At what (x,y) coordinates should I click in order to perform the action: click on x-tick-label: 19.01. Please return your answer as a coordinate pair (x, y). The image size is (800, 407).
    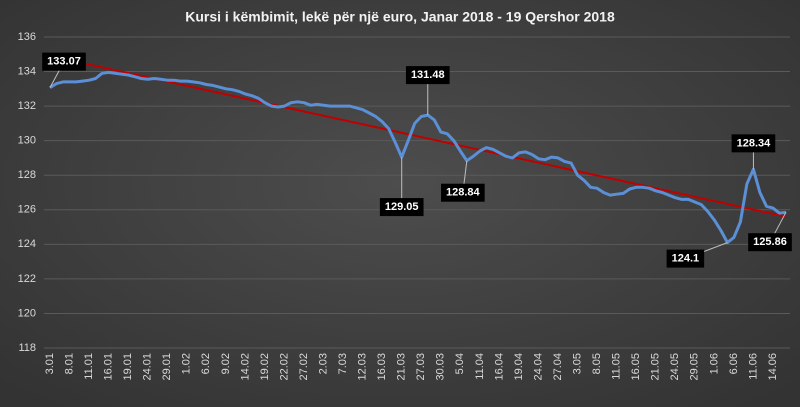
    Looking at the image, I should click on (128, 367).